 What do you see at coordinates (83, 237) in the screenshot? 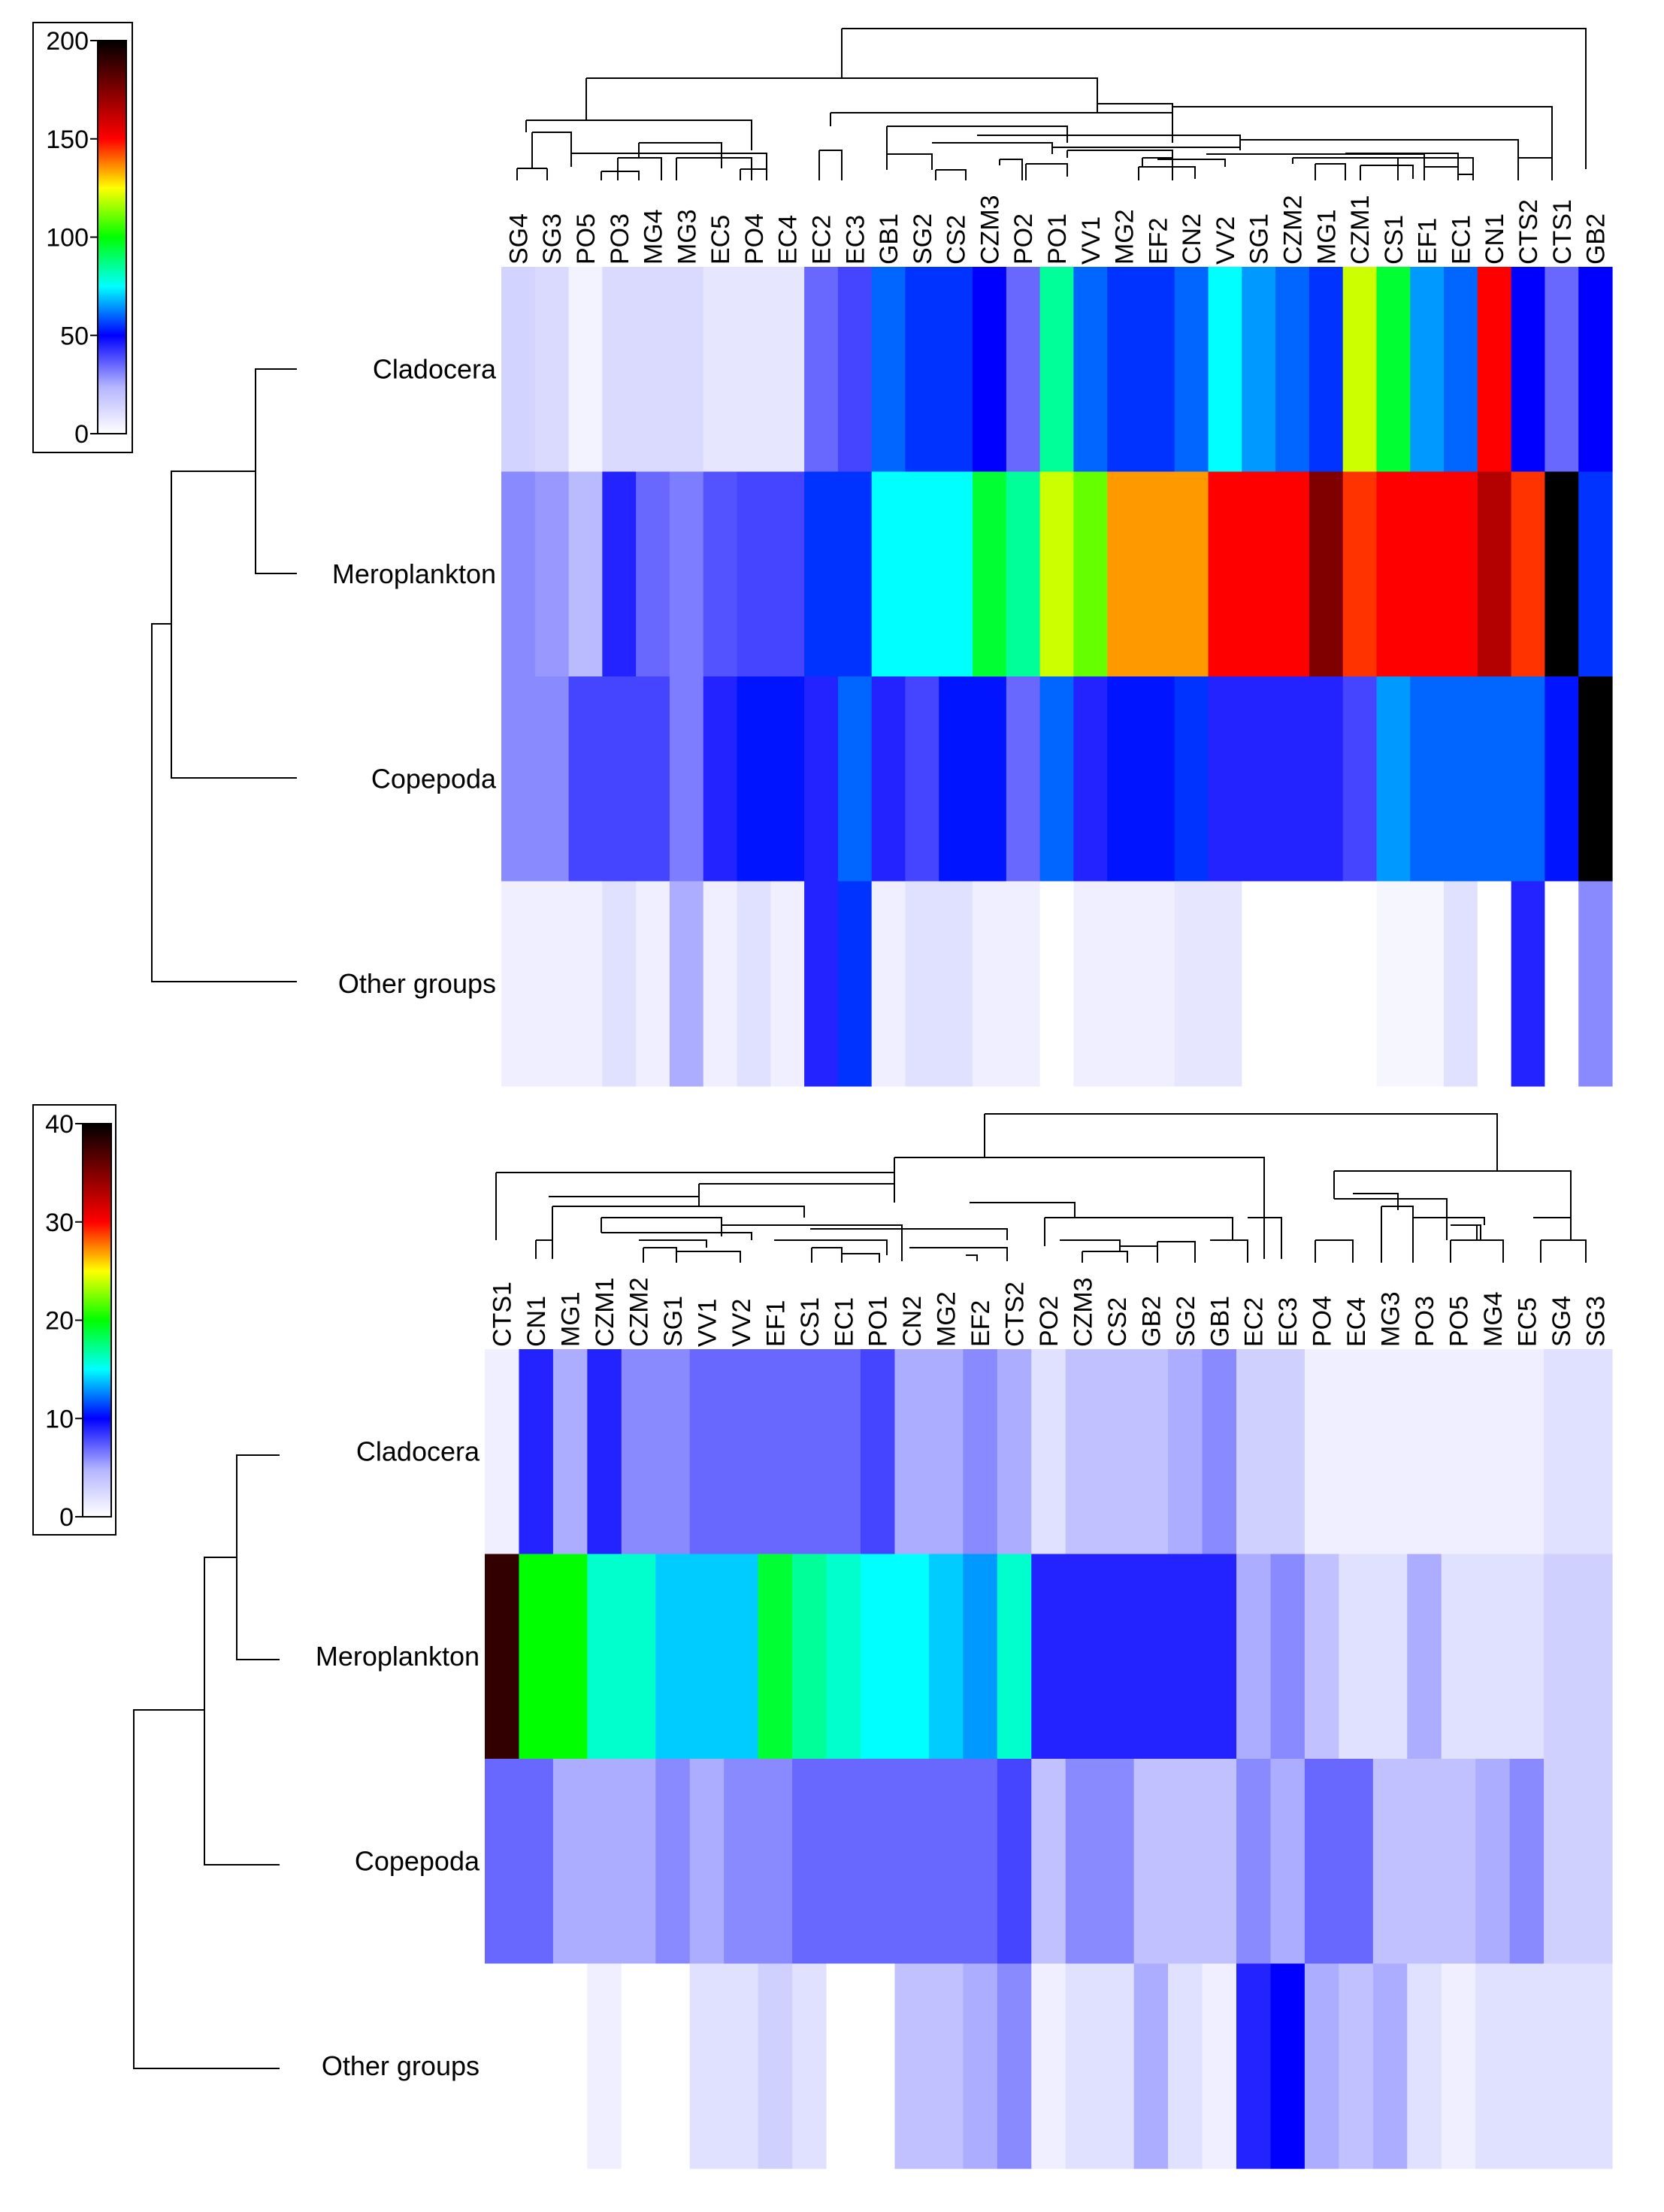
I see `legend-frame` at bounding box center [83, 237].